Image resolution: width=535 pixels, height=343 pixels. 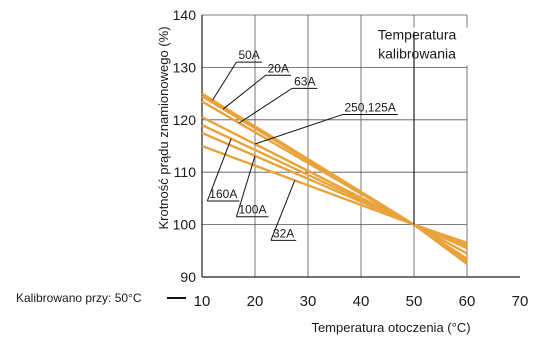 I want to click on y-tick-label: 100, so click(x=185, y=225).